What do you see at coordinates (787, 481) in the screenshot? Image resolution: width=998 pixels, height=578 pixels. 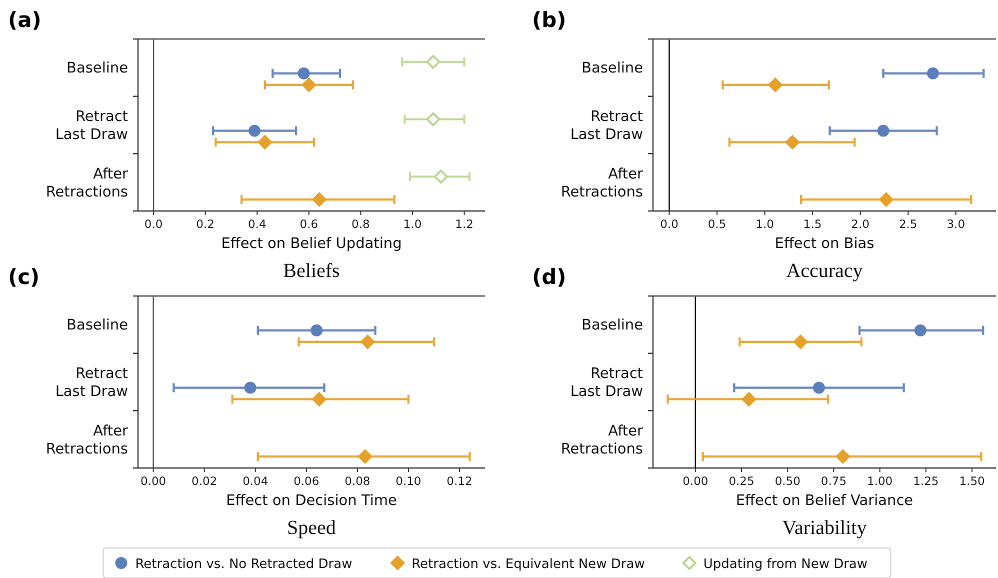 I see `x-tick-label: 0.50` at bounding box center [787, 481].